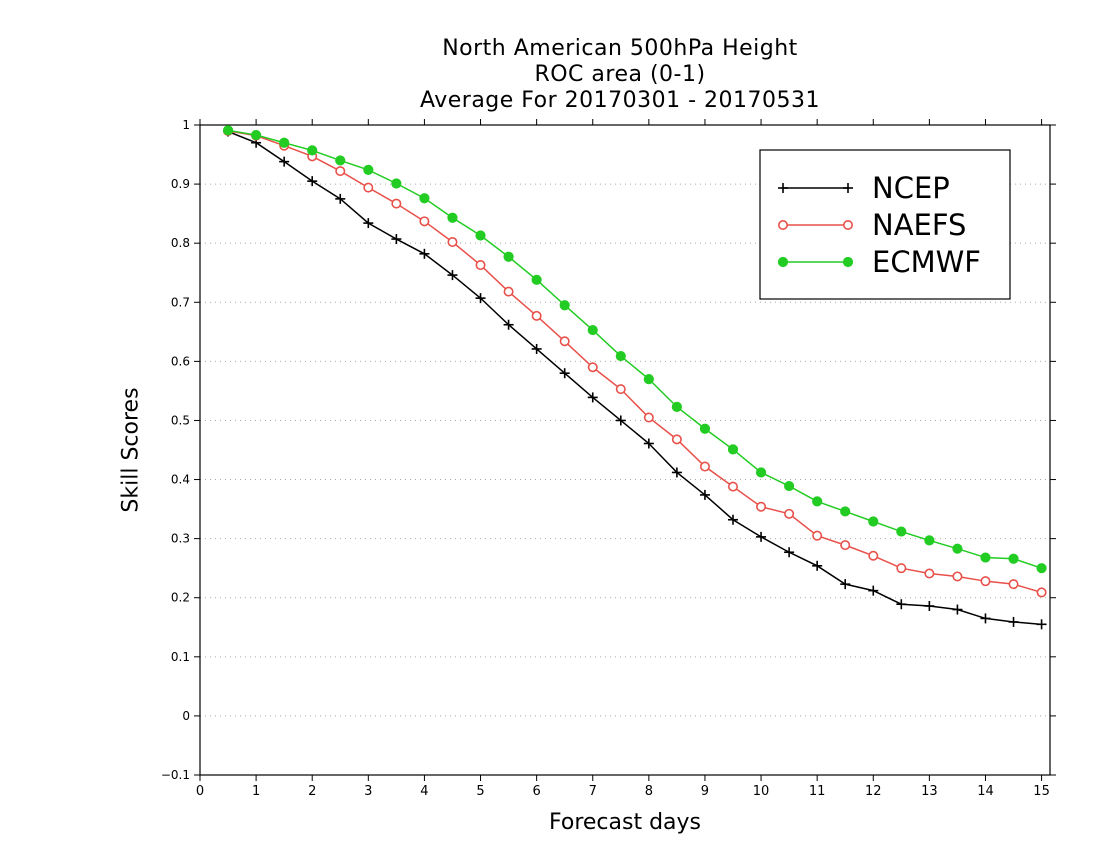  Describe the element at coordinates (929, 791) in the screenshot. I see `x-tick-label: 13` at that location.